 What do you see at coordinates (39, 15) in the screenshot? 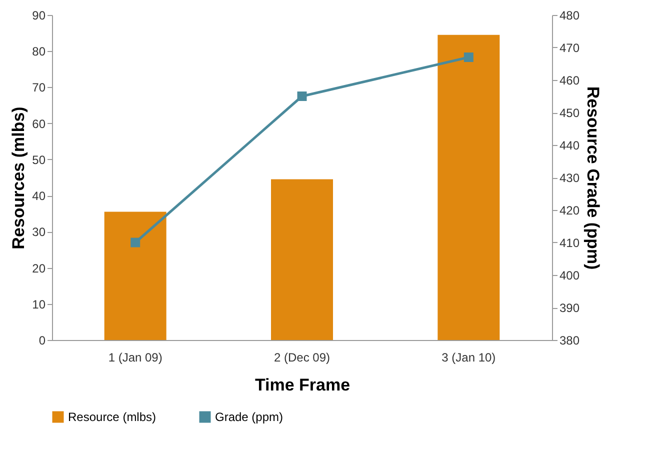
I see `y-tick-label: 90` at bounding box center [39, 15].